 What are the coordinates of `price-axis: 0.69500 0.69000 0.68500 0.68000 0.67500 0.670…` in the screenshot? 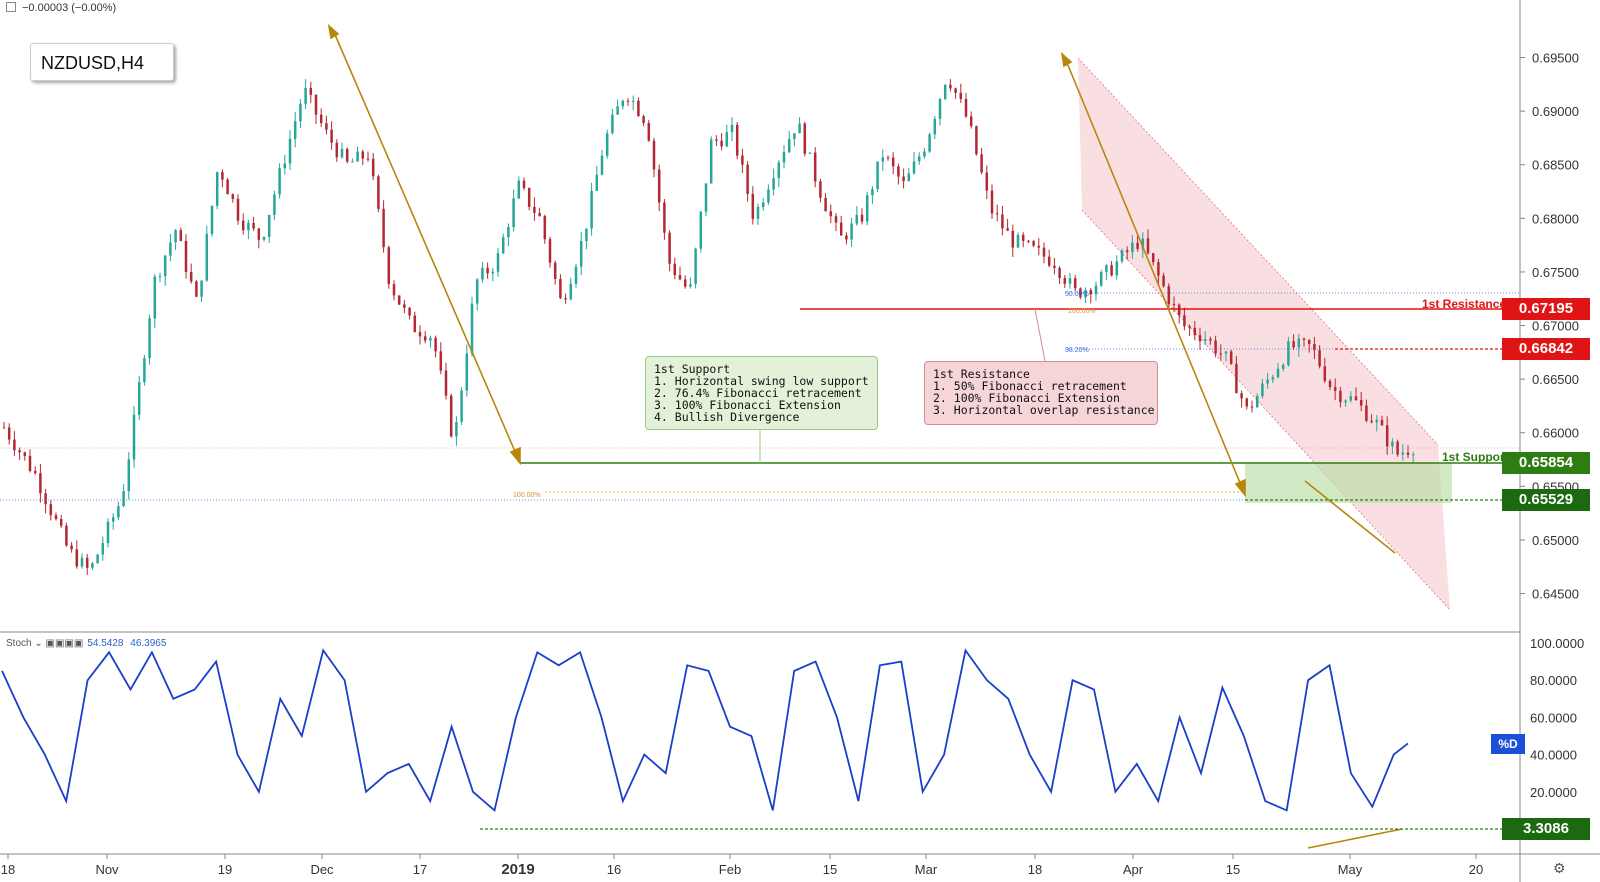 It's located at (1549, 326).